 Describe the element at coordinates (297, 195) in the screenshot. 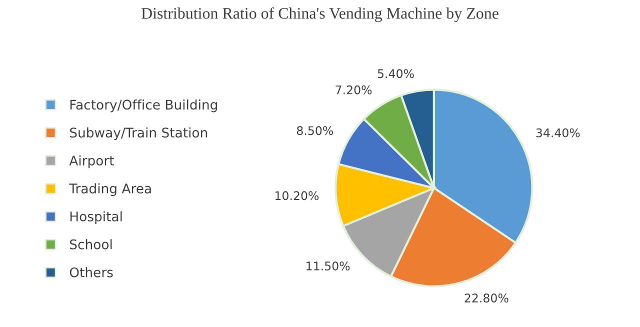

I see `data-label: 10.20%` at that location.